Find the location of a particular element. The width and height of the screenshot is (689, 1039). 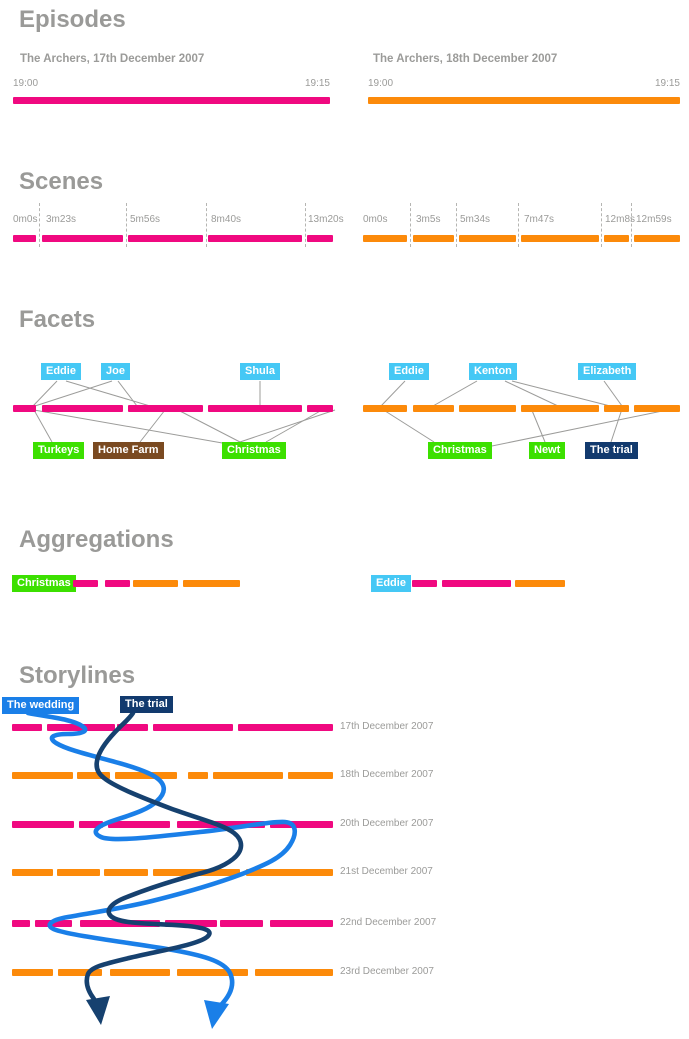

aggregations-heading: Aggregations is located at coordinates (96, 539).